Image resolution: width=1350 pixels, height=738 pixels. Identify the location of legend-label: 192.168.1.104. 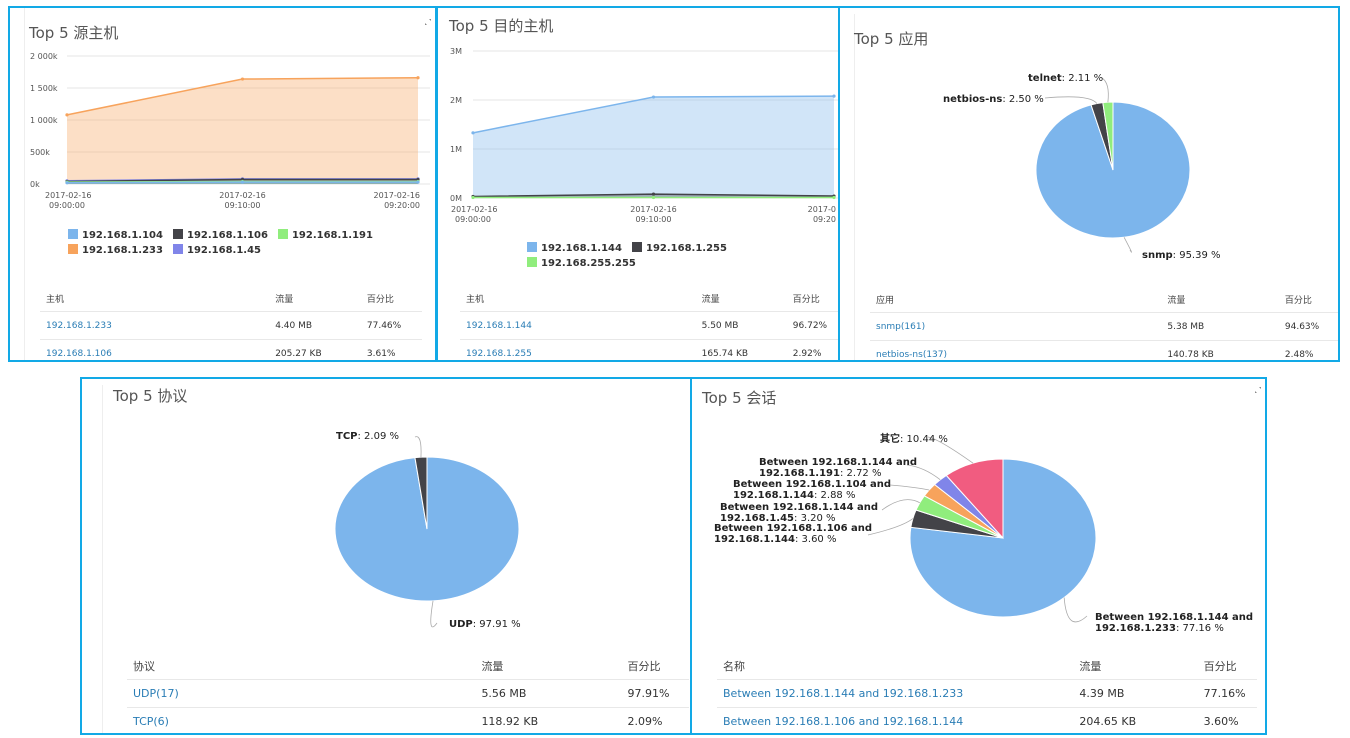
(122, 235).